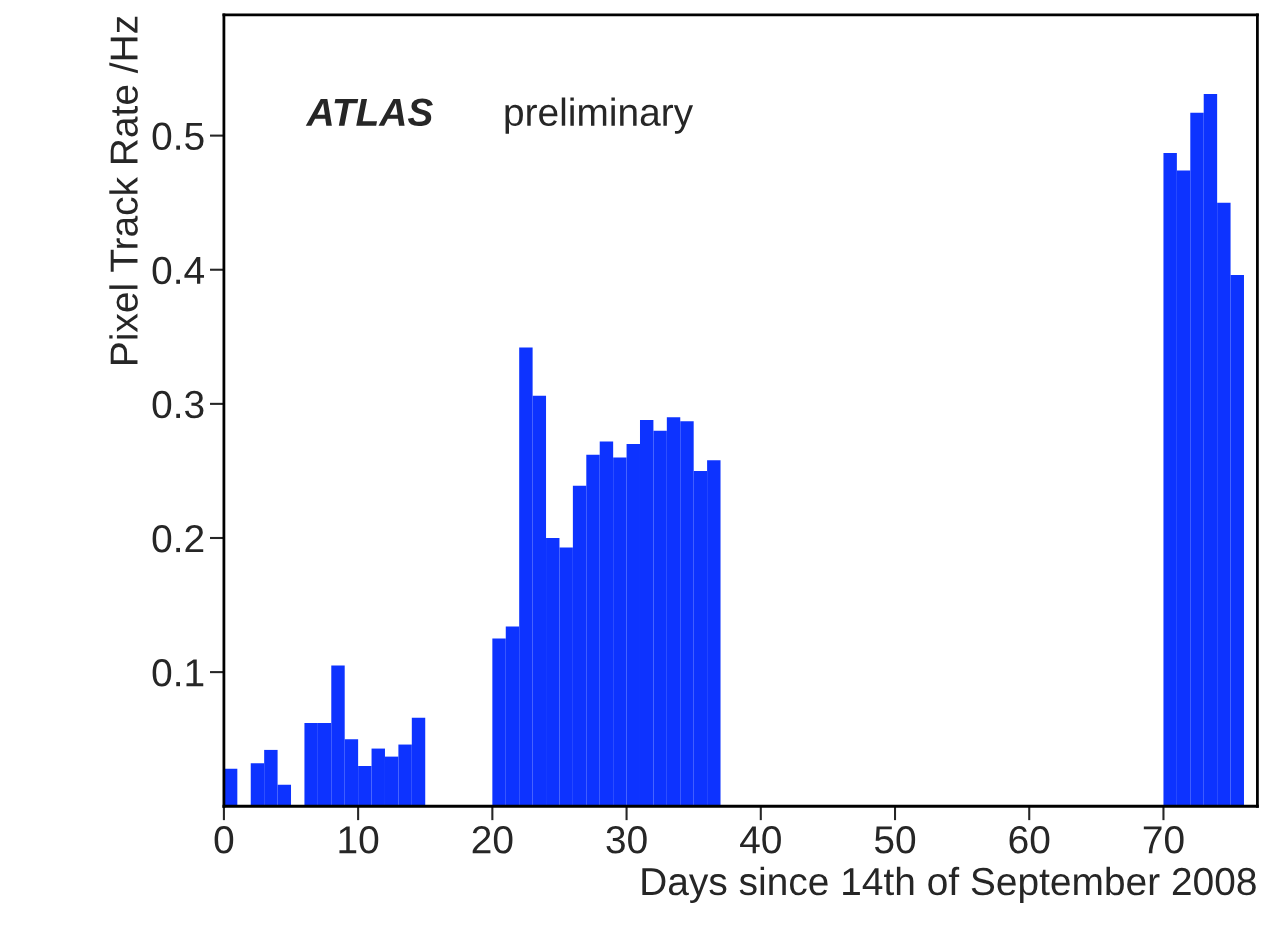 This screenshot has width=1265, height=931. I want to click on x-tick-label: 70, so click(1163, 840).